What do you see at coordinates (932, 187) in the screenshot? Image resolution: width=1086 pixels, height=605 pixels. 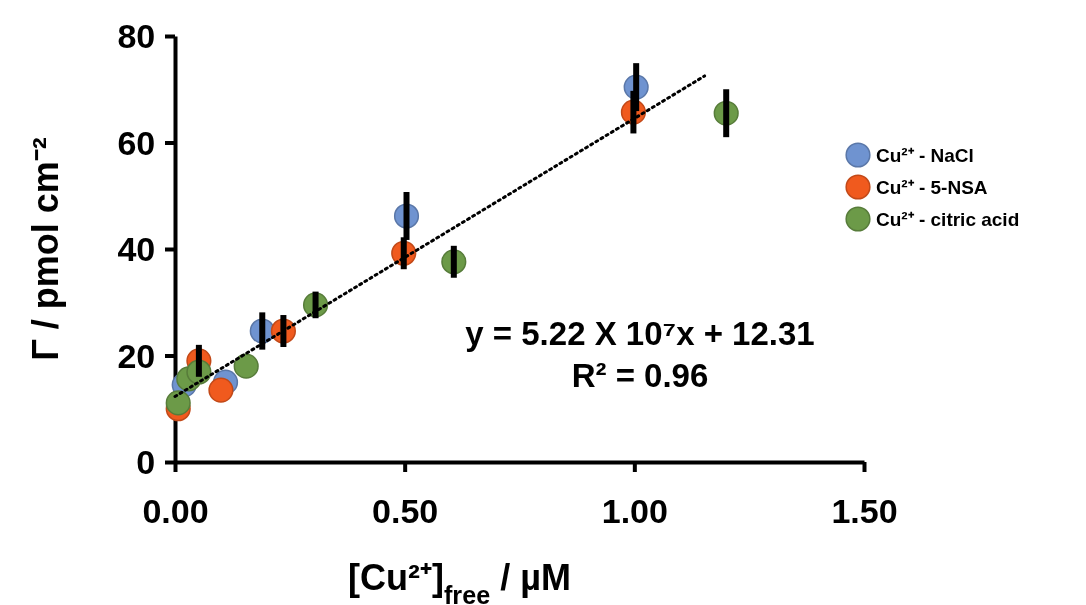 I see `legend-label: Cu²⁺ - 5-NSA` at bounding box center [932, 187].